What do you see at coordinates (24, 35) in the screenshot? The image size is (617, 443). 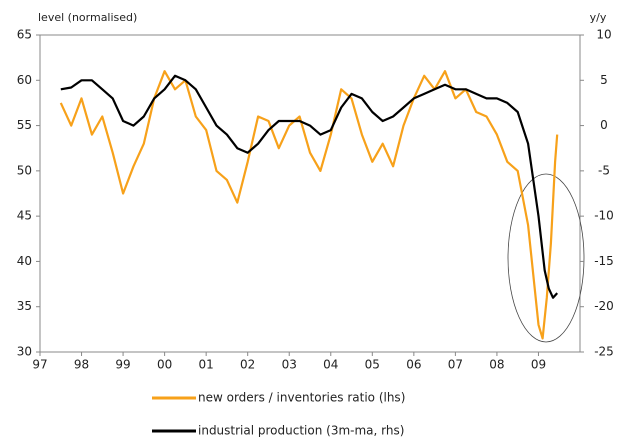 I see `y-tick-label: 65` at bounding box center [24, 35].